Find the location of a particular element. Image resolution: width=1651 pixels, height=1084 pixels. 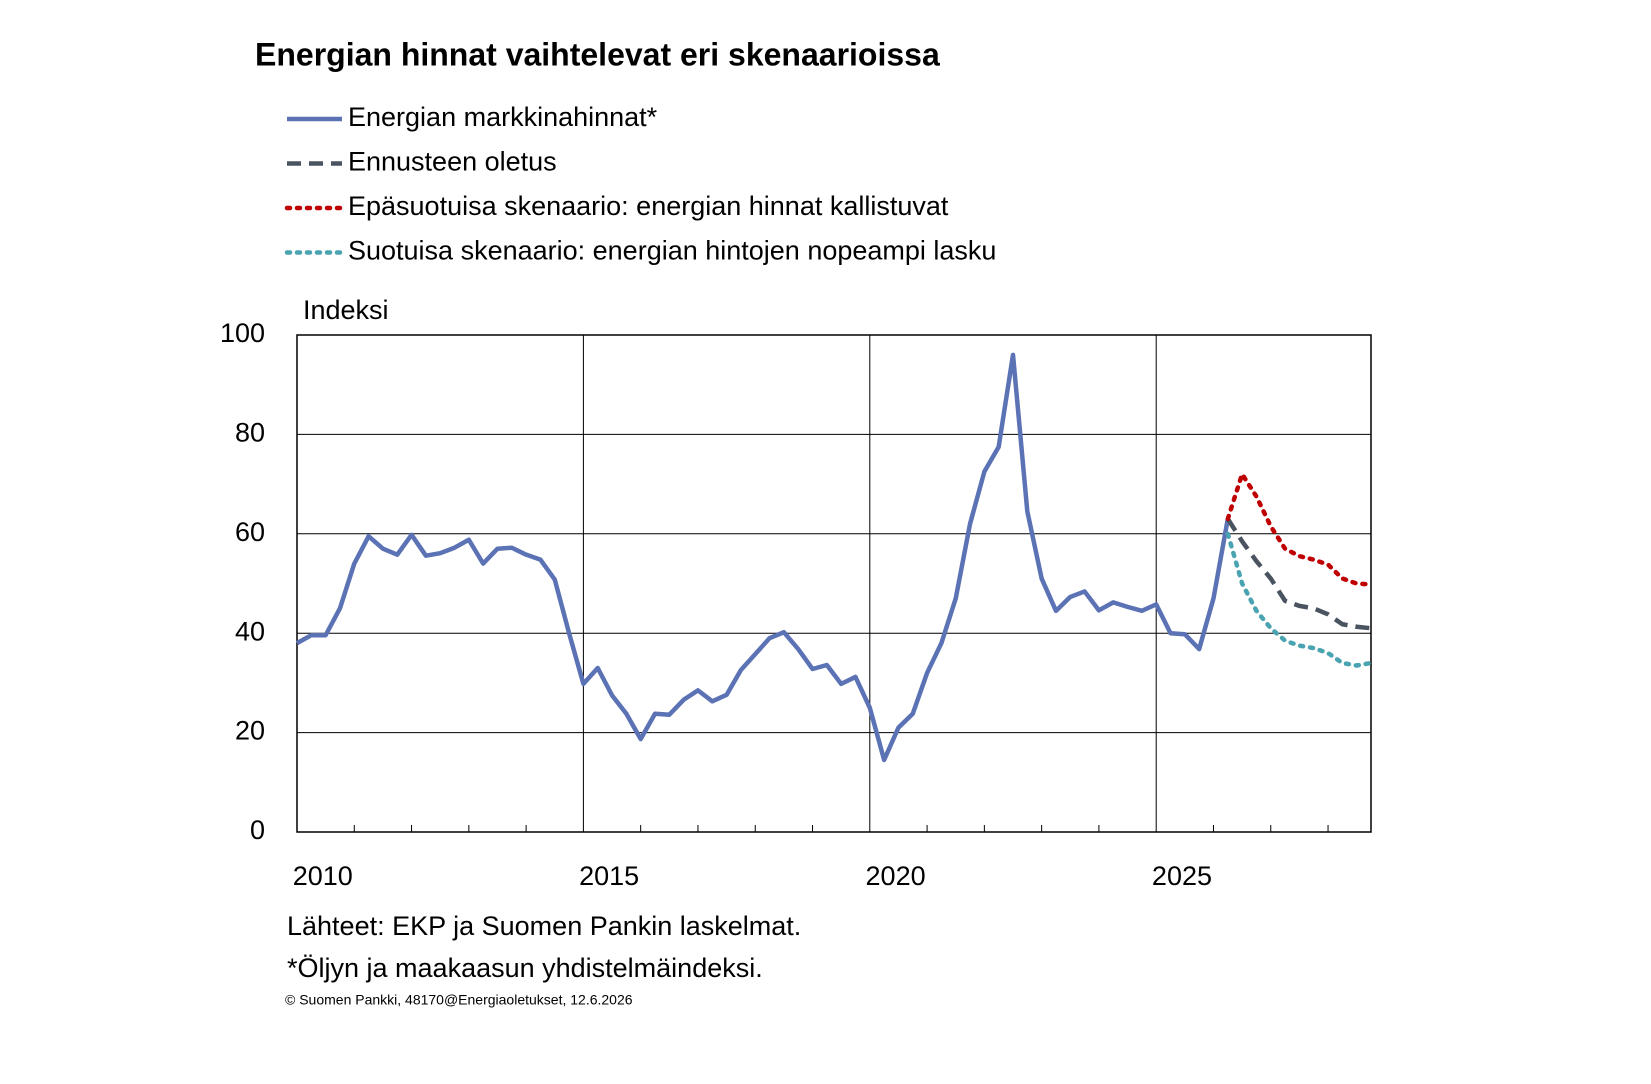

legend-label: Energian markkinahinnat* is located at coordinates (503, 117).